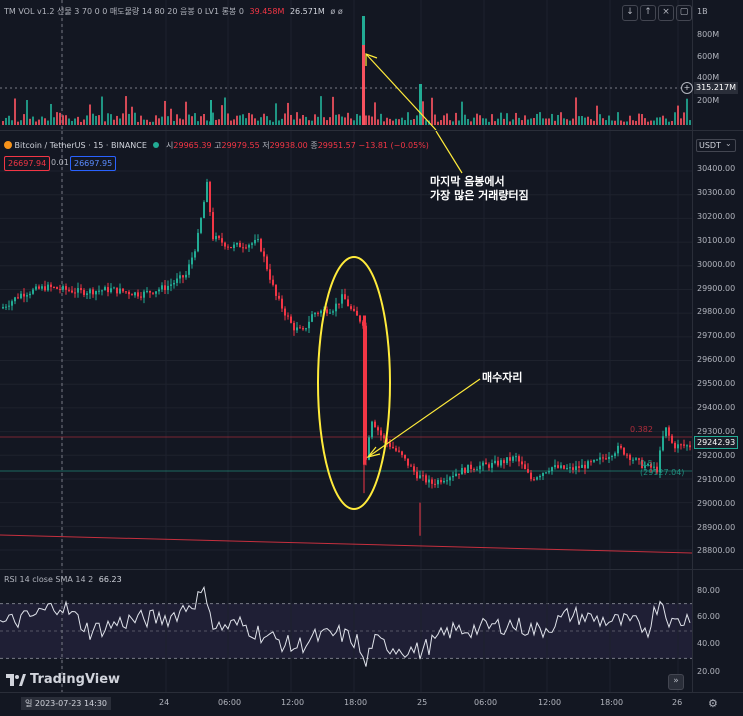  Describe the element at coordinates (80, 145) in the screenshot. I see `symbol-title: Bitcoin / TetherUS · 15 · BINANCE` at that location.